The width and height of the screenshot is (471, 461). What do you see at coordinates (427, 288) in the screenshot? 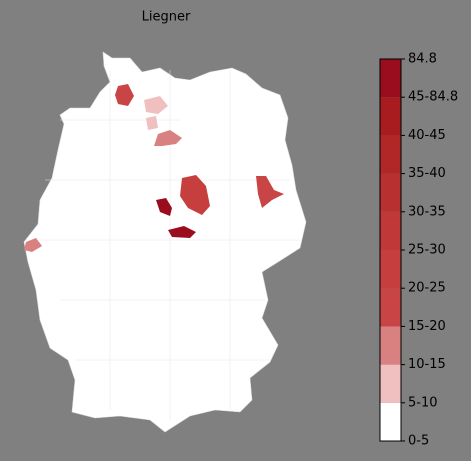
I see `colorbar-label: 20-25` at bounding box center [427, 288].